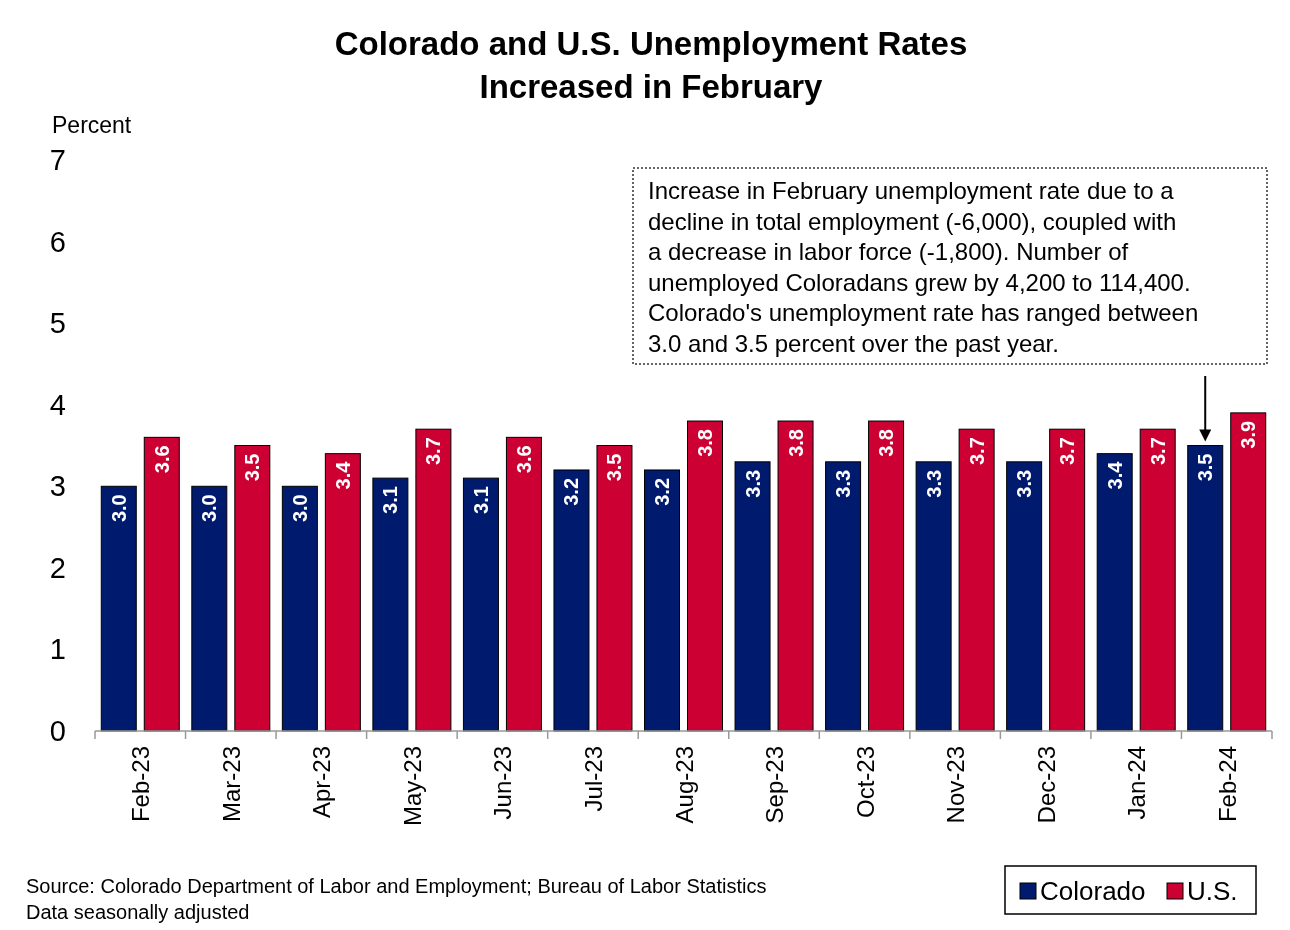  I want to click on data-label: 3.9, so click(1248, 434).